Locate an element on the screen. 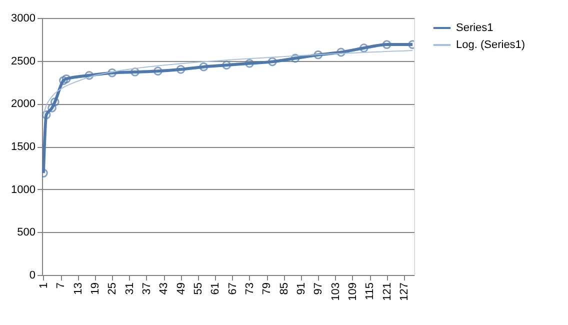 This screenshot has width=568, height=325. x-tick-label: 127 is located at coordinates (404, 291).